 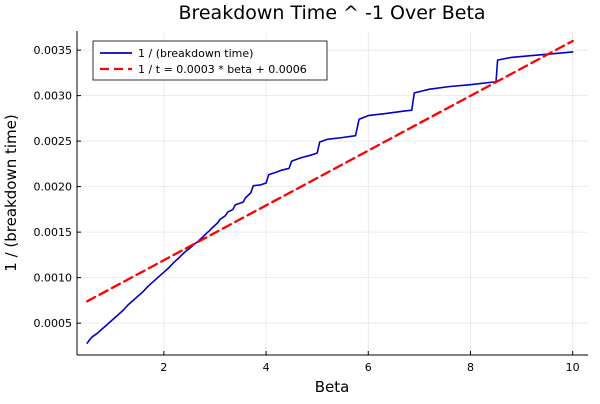 What do you see at coordinates (53, 141) in the screenshot?
I see `y-tick-label: 0.0025` at bounding box center [53, 141].